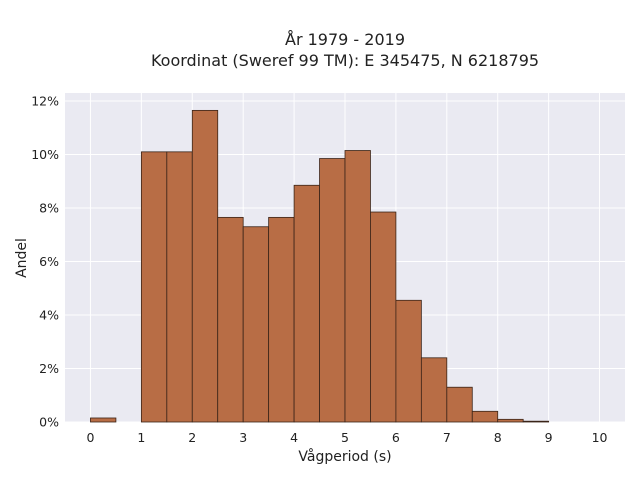 This screenshot has height=480, width=640. What do you see at coordinates (49, 261) in the screenshot?
I see `y-tick-label: 6%` at bounding box center [49, 261].